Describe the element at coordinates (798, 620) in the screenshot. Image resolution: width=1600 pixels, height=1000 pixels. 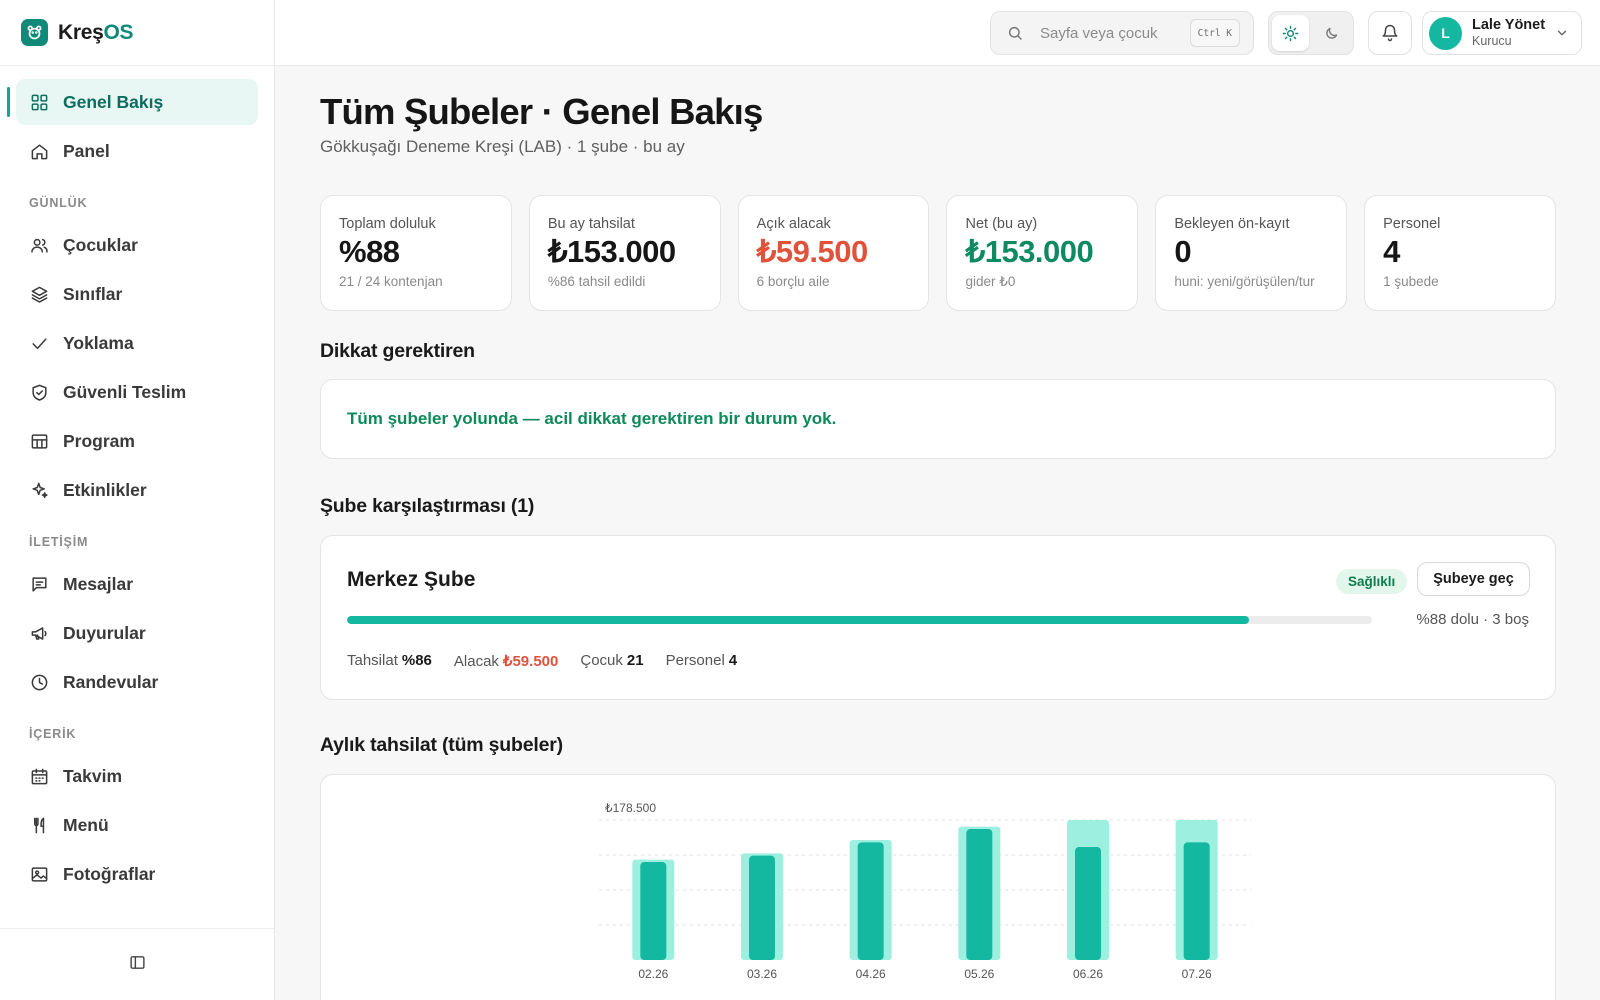
I see `occupancy-progress-fill` at that location.